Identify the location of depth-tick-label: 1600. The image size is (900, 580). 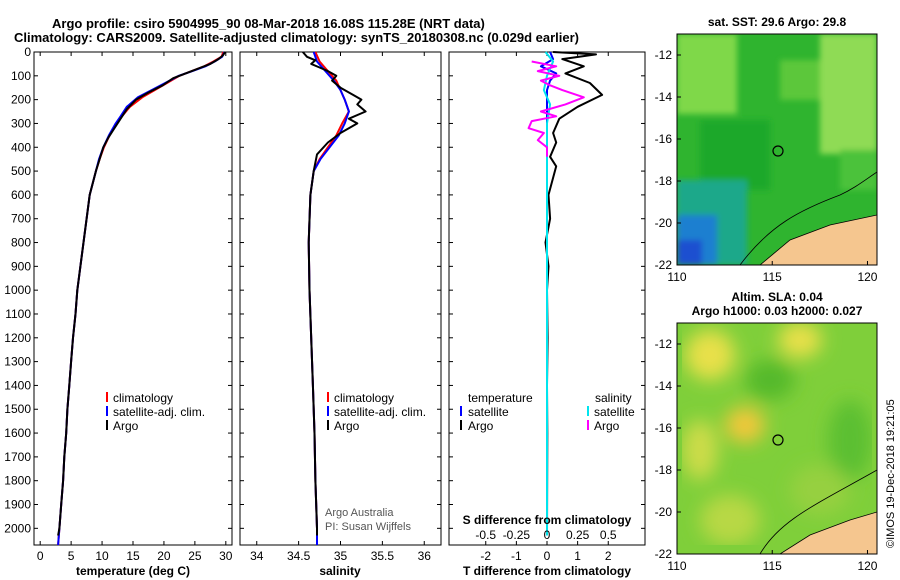
(17, 433).